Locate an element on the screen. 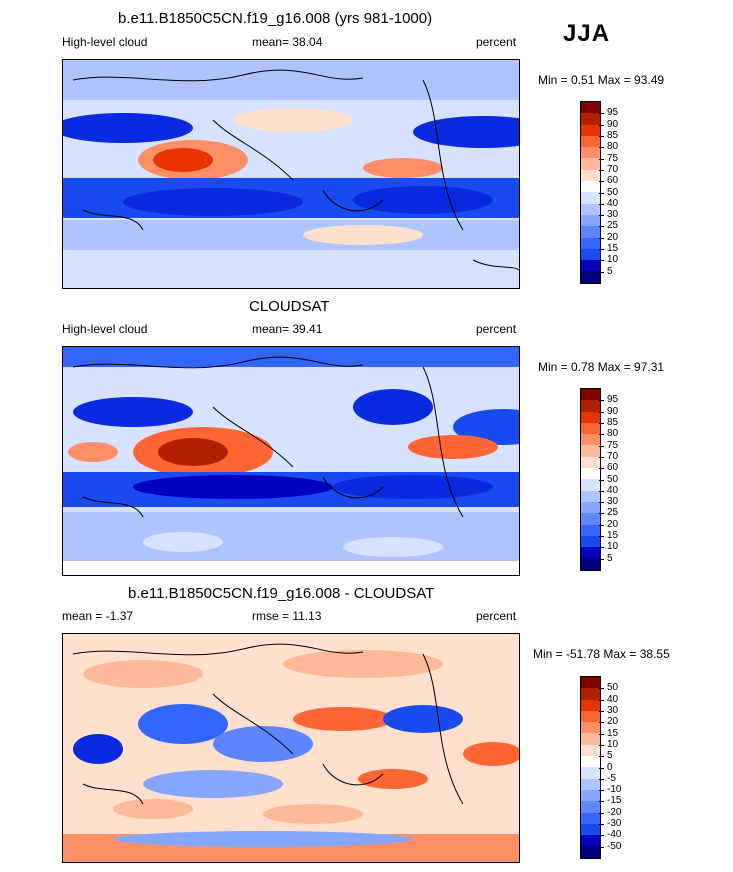 The height and width of the screenshot is (872, 733). panel3-units-label: percent is located at coordinates (496, 616).